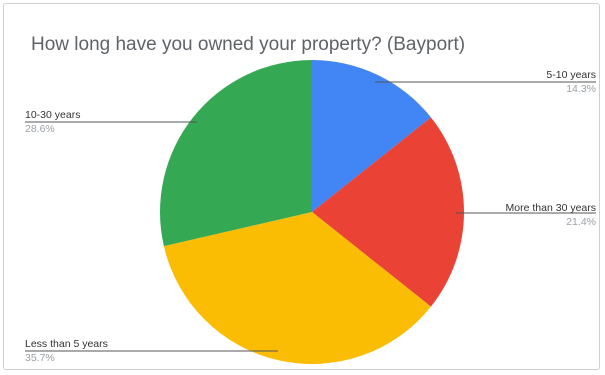 The image size is (605, 375). What do you see at coordinates (571, 75) in the screenshot?
I see `slice-label: 5-10 years` at bounding box center [571, 75].